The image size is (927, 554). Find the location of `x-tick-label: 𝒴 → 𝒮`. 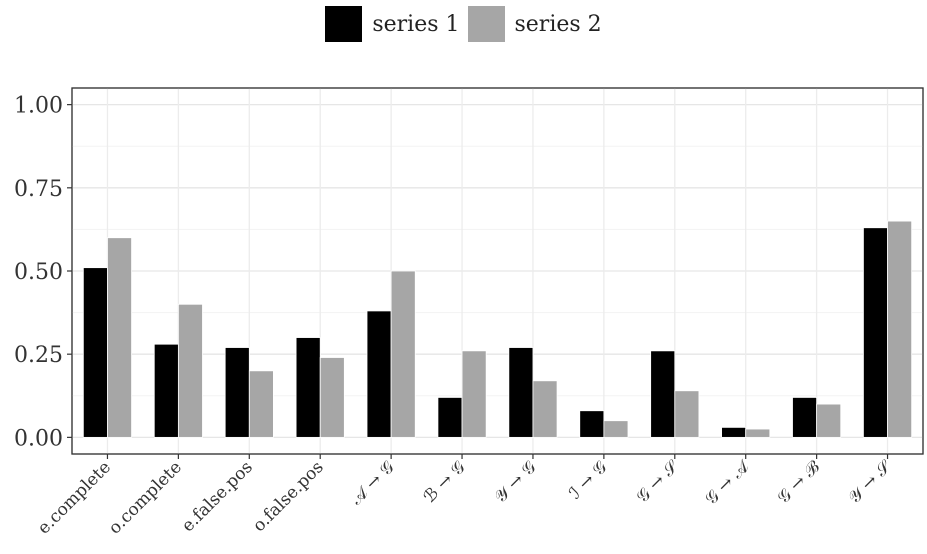

x-tick-label: 𝒴 → 𝒮 is located at coordinates (870, 482).